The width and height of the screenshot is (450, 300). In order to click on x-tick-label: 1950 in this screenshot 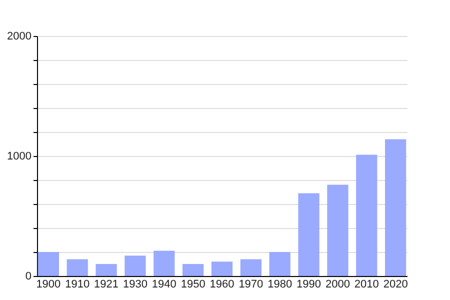, I will do `click(193, 284)`.